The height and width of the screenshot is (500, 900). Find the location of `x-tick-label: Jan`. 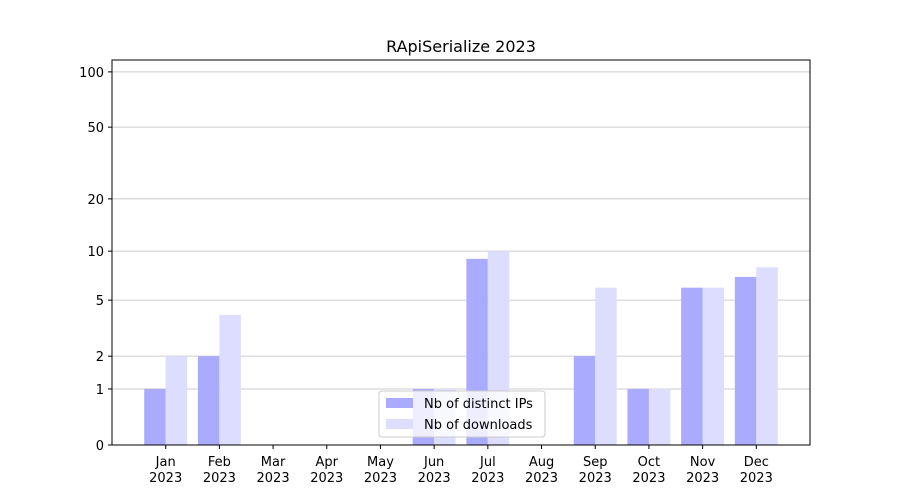

x-tick-label: Jan is located at coordinates (165, 462).